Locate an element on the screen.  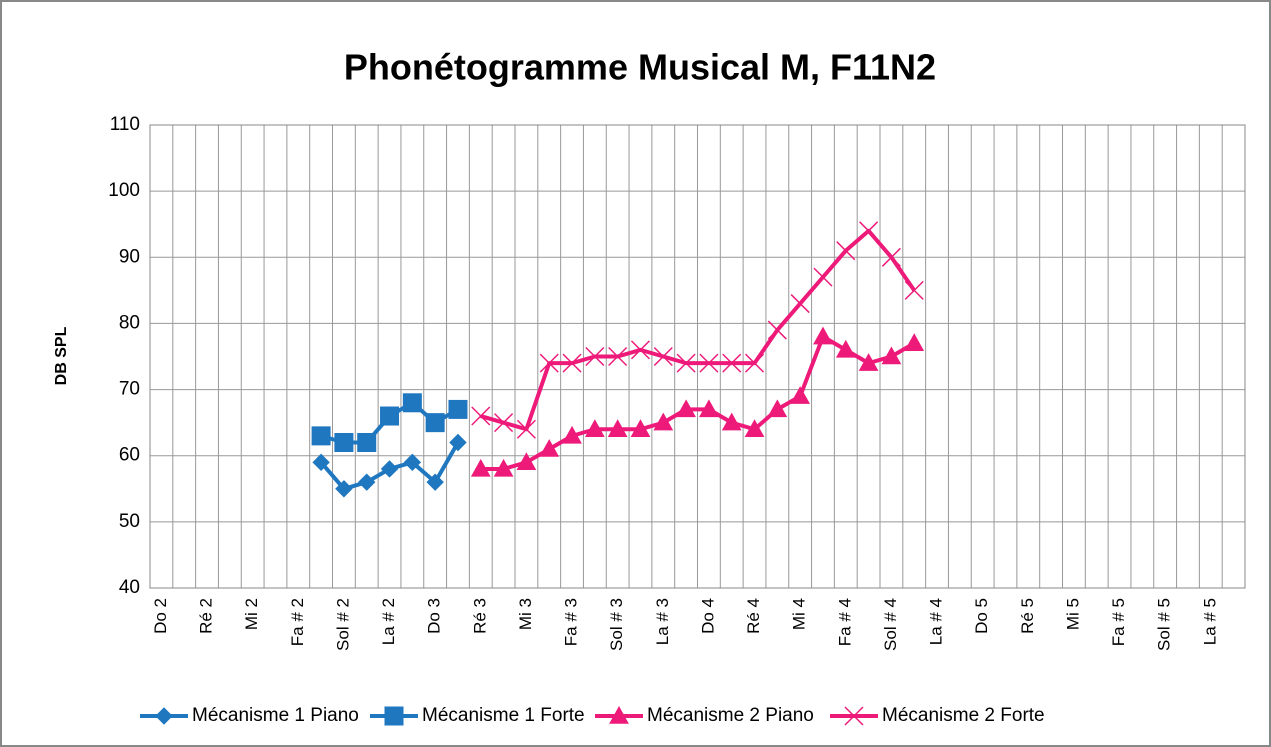
y-tick-label: 70 is located at coordinates (129, 389).